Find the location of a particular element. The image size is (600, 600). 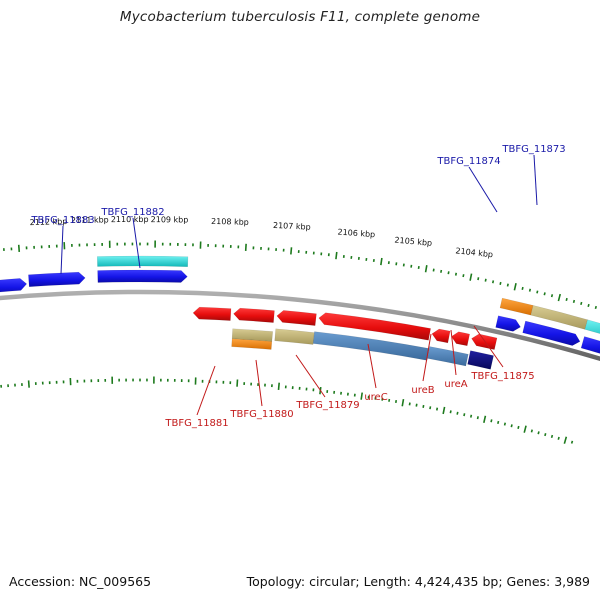

label-TBFG_11883: TBFG_11883 is located at coordinates (62, 220).